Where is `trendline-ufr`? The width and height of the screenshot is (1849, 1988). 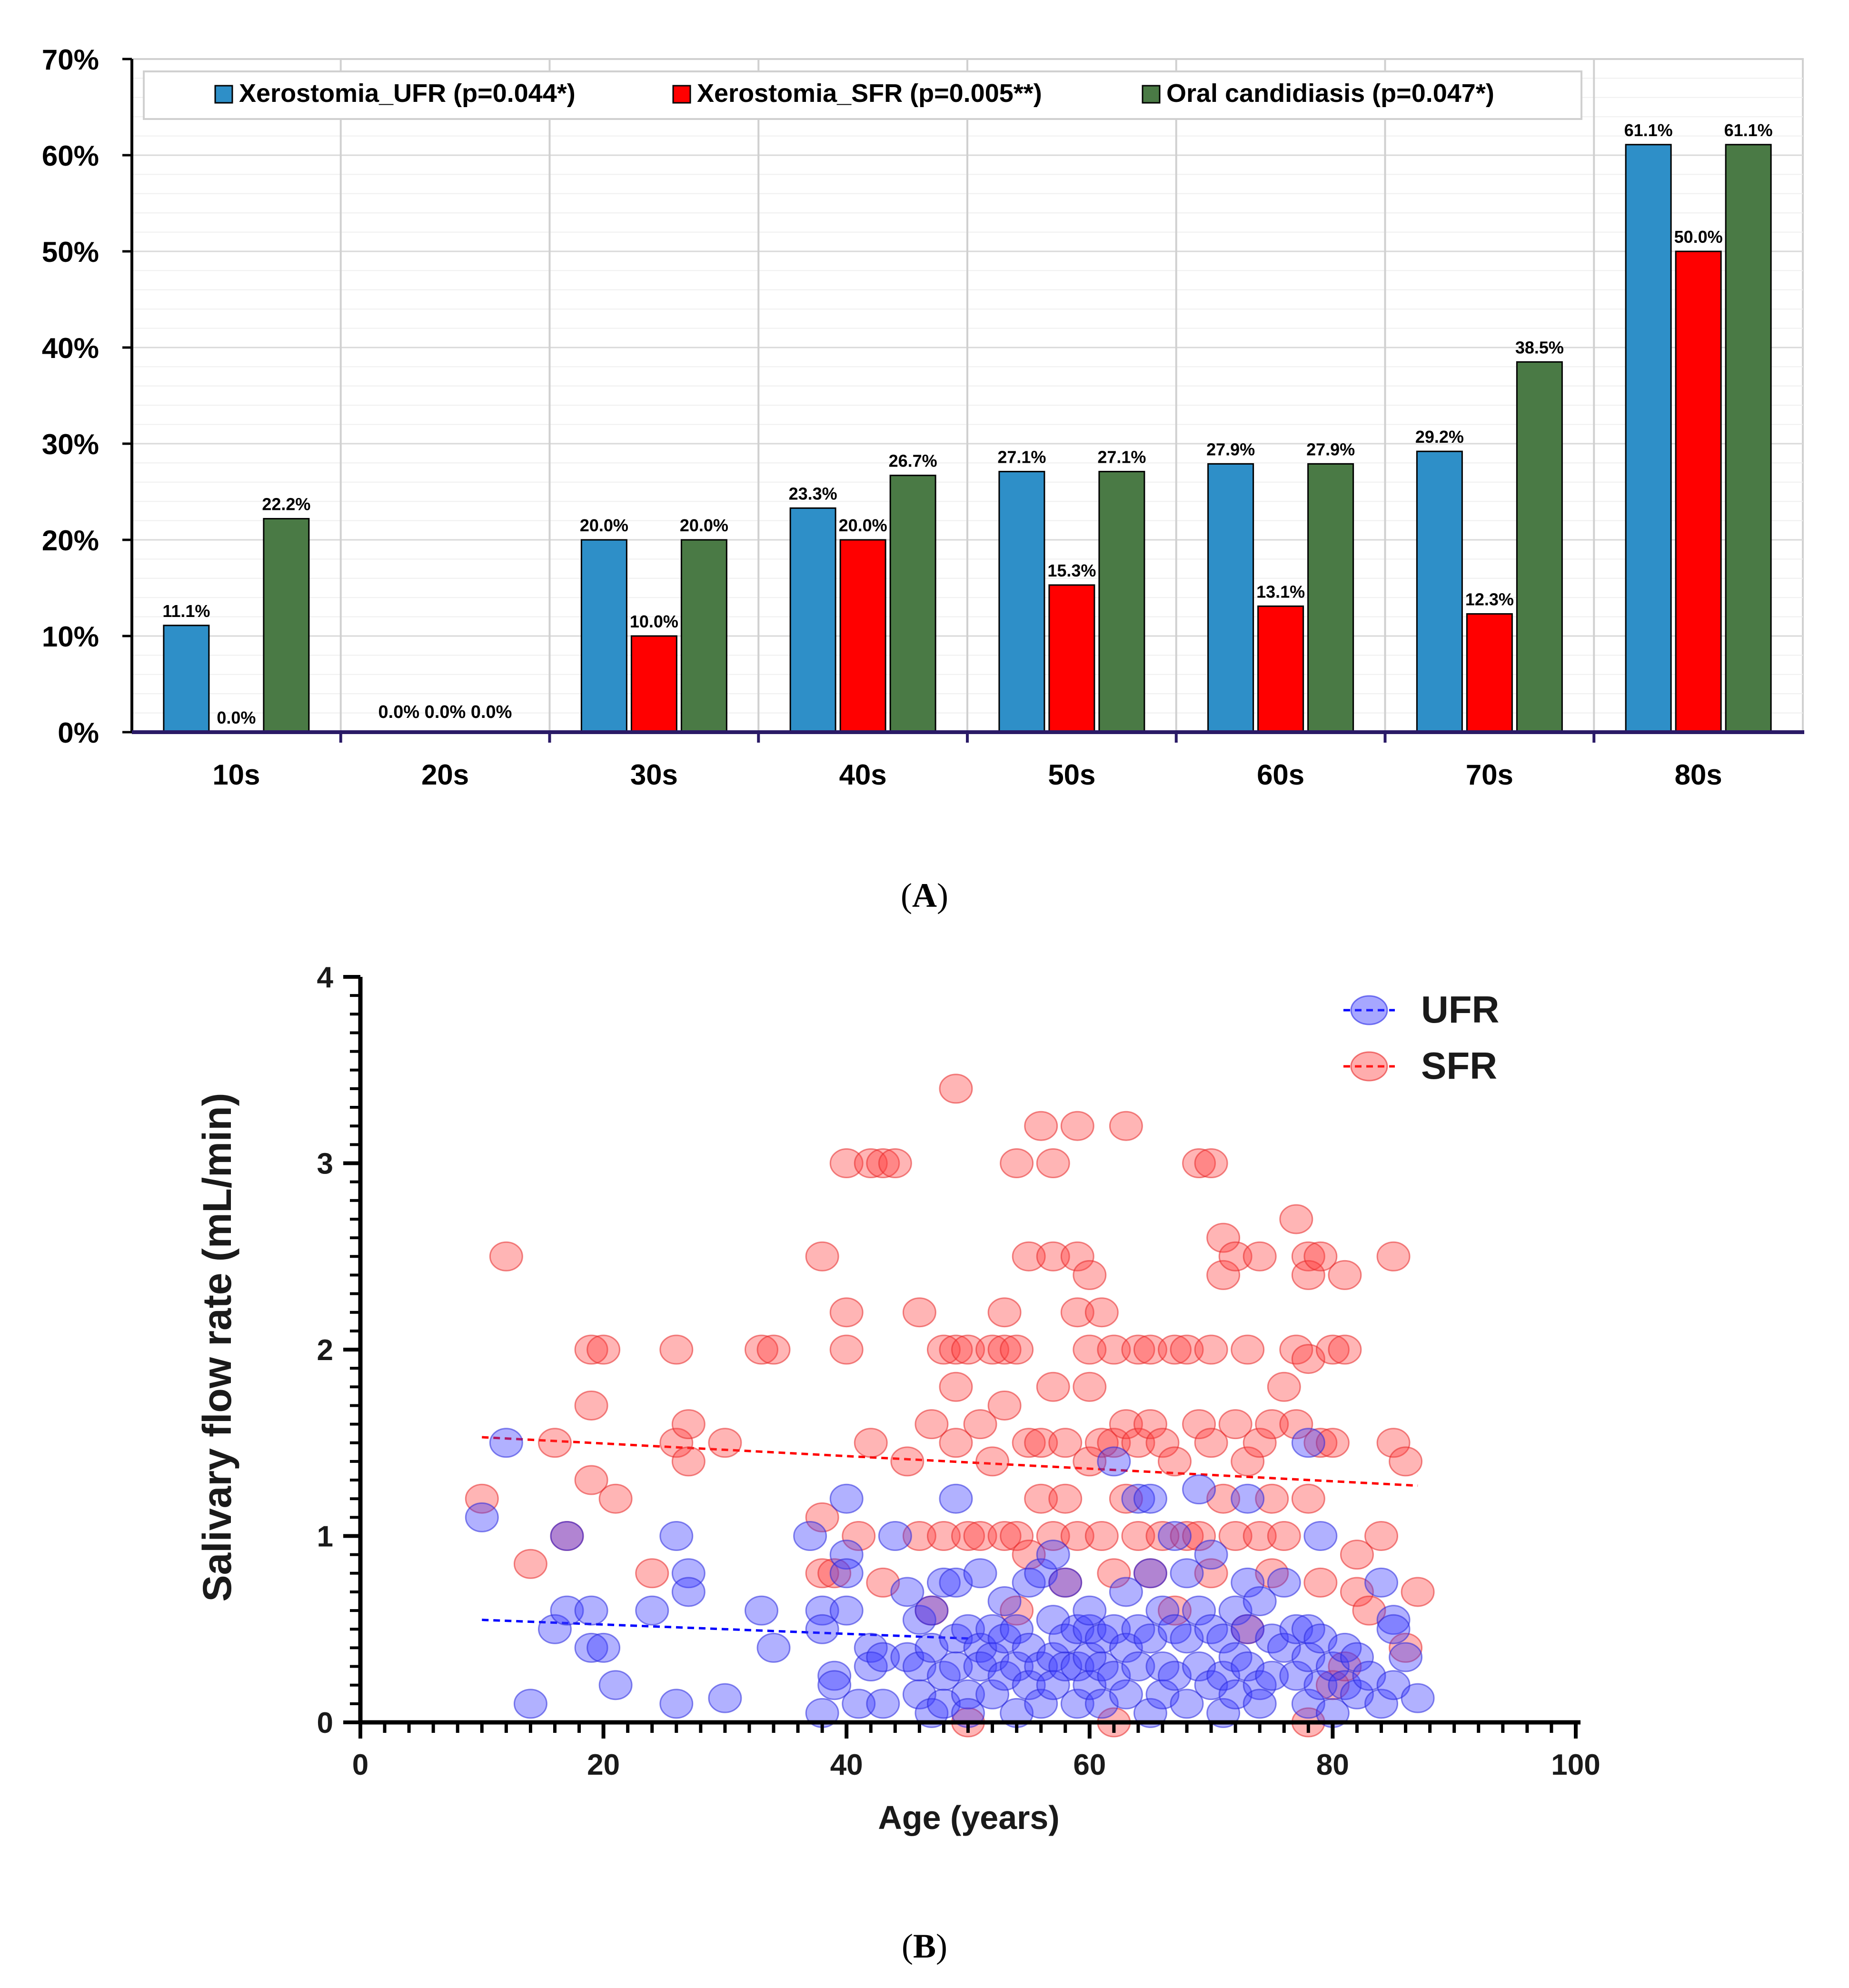 trendline-ufr is located at coordinates (725, 1630).